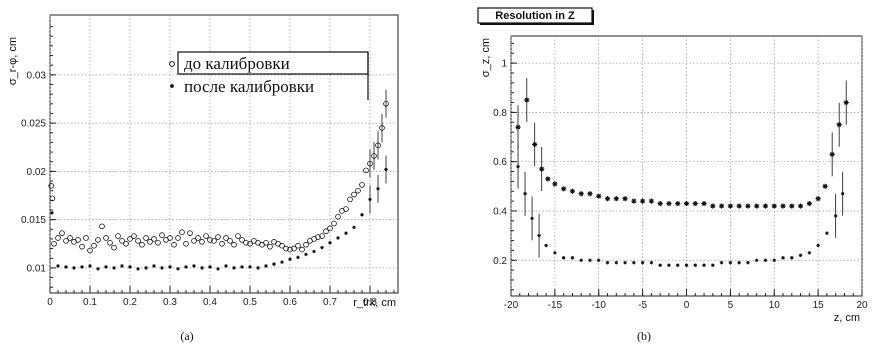 This screenshot has width=873, height=348. What do you see at coordinates (130, 302) in the screenshot?
I see `x-tick-label: 0.2` at bounding box center [130, 302].